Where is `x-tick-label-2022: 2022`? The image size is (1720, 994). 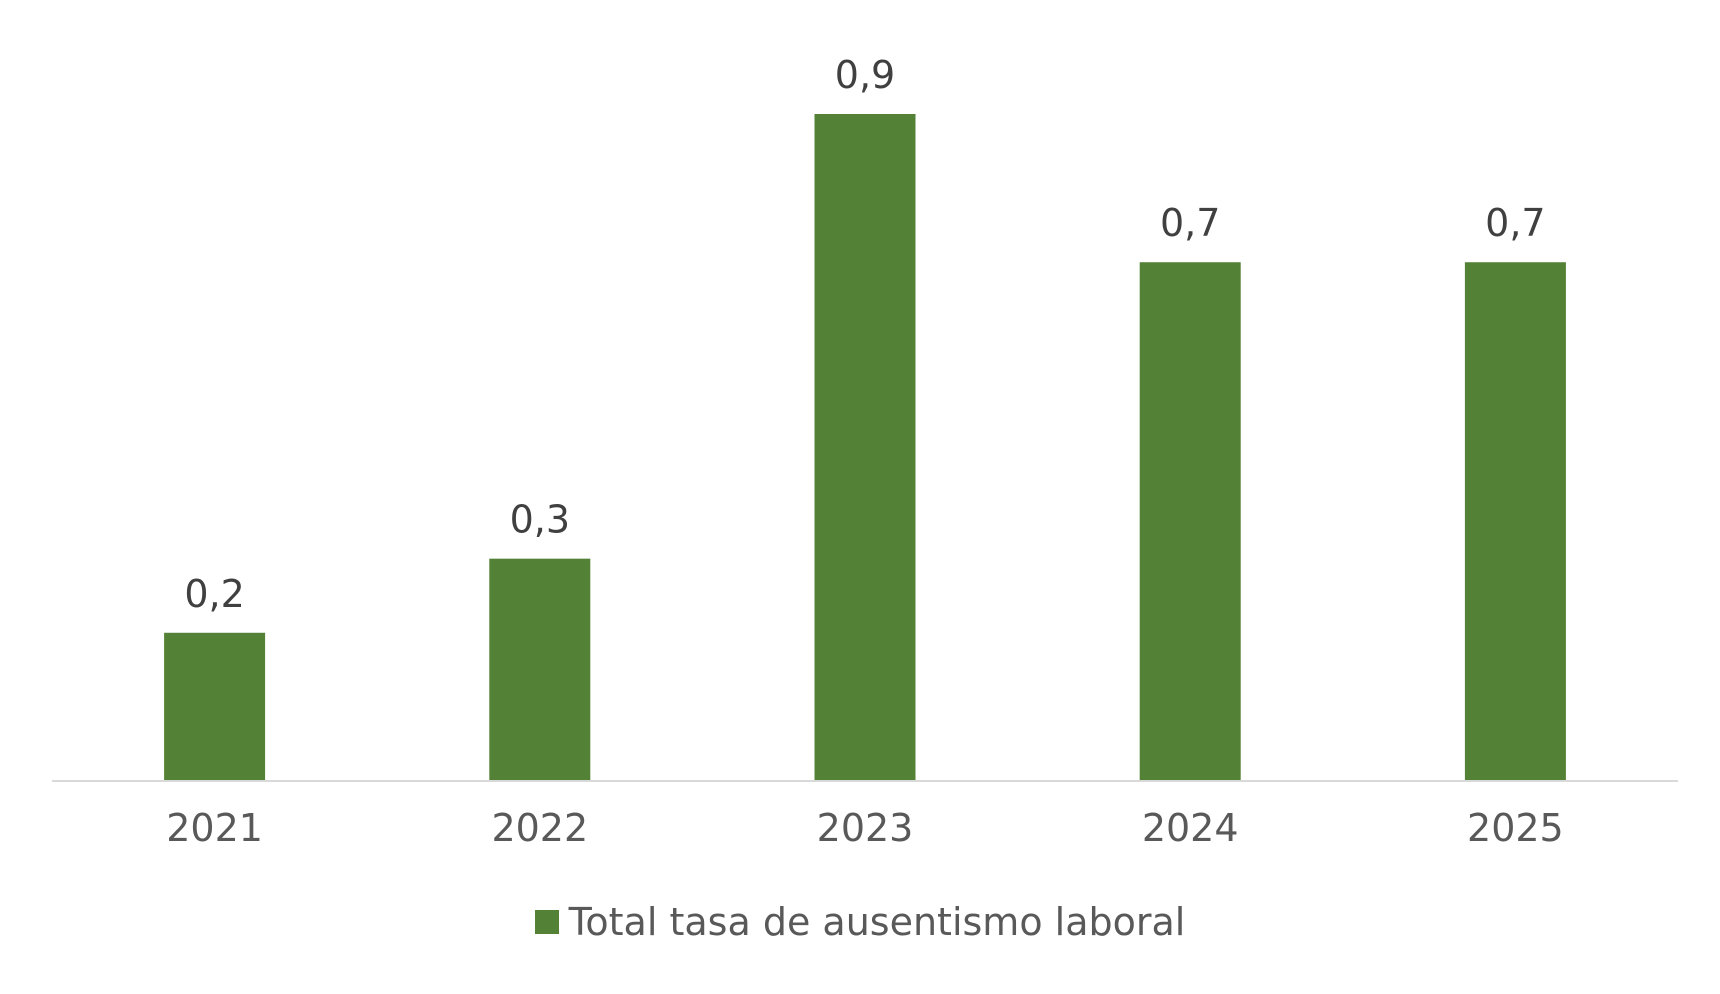 x-tick-label-2022: 2022 is located at coordinates (539, 828).